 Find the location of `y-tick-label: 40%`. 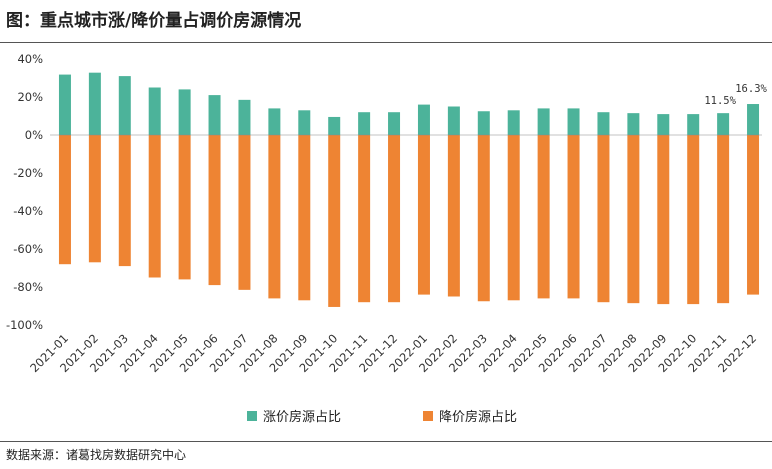

y-tick-label: 40% is located at coordinates (30, 59).